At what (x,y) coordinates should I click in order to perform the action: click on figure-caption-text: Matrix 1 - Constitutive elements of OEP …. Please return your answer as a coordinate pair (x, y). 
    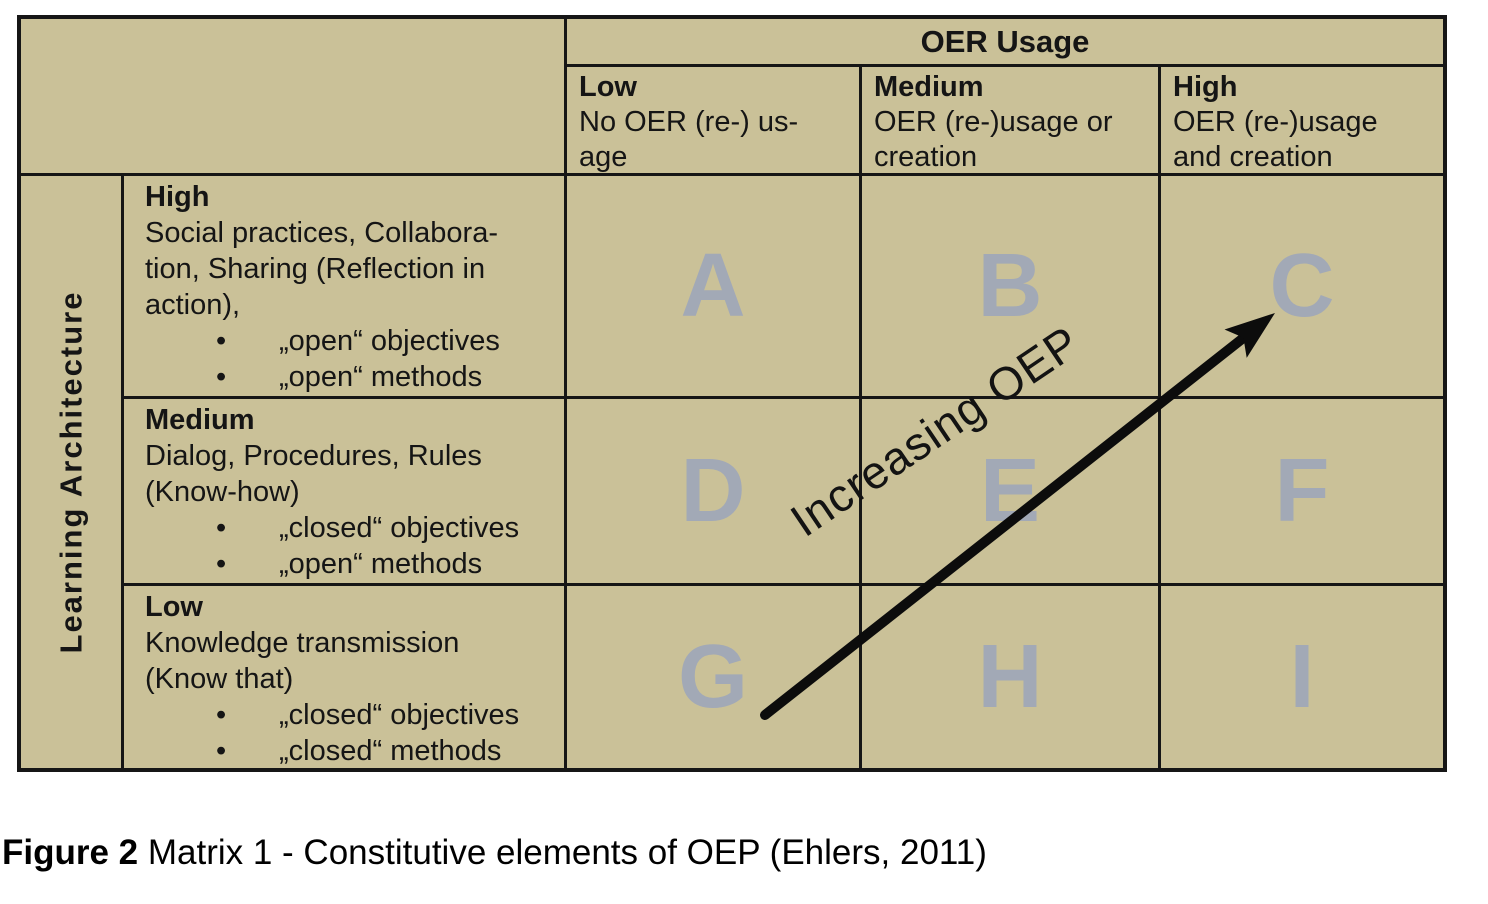
    Looking at the image, I should click on (562, 852).